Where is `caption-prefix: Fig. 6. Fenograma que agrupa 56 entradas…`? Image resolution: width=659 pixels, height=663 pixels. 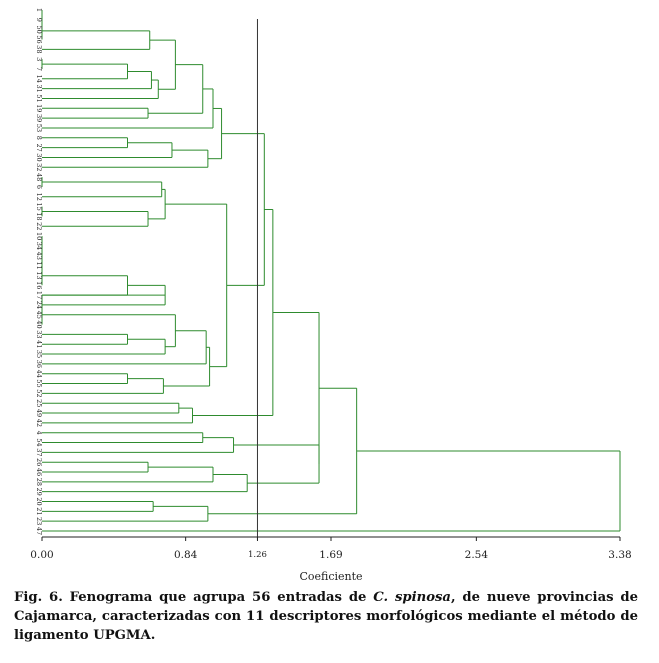
caption-prefix: Fig. 6. Fenograma que agrupa 56 entradas… is located at coordinates (194, 597).